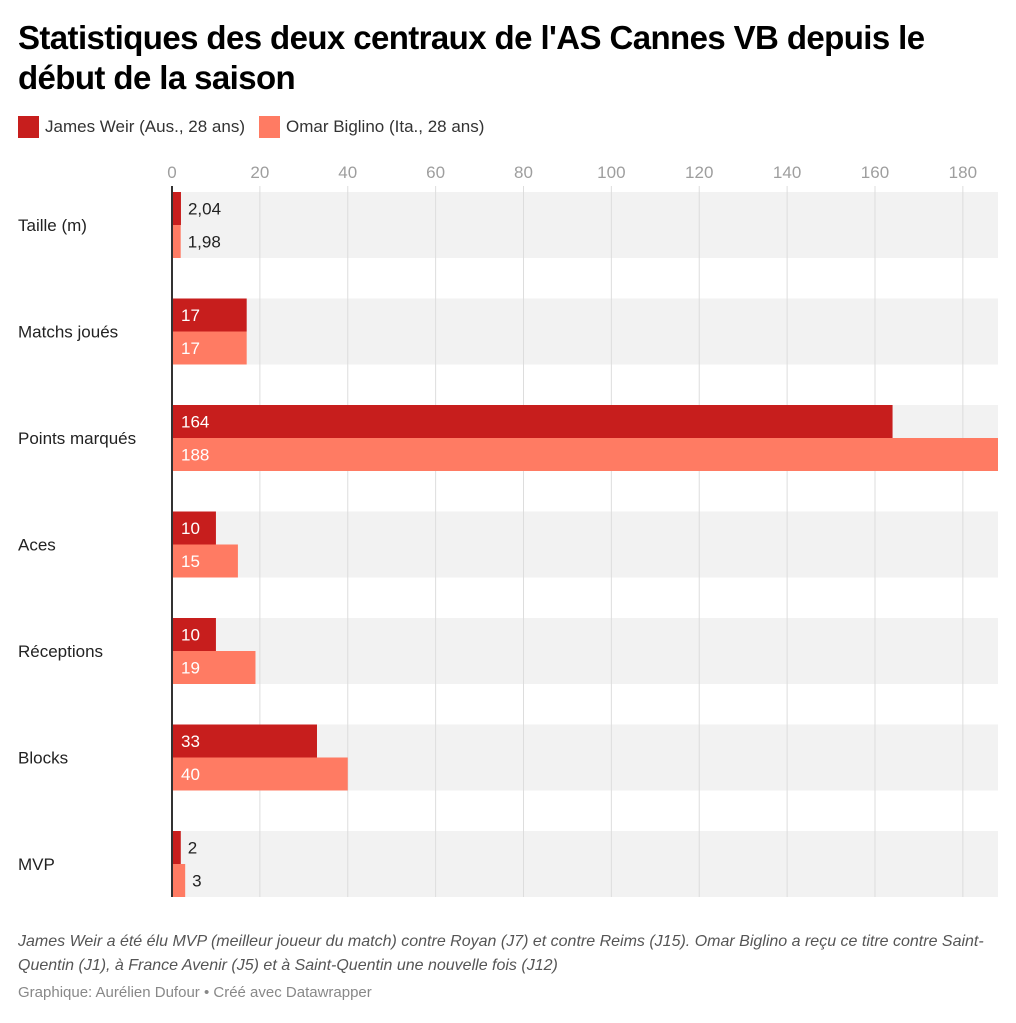 The image size is (1016, 1023). Describe the element at coordinates (196, 881) in the screenshot. I see `bar-value-label: 3` at that location.